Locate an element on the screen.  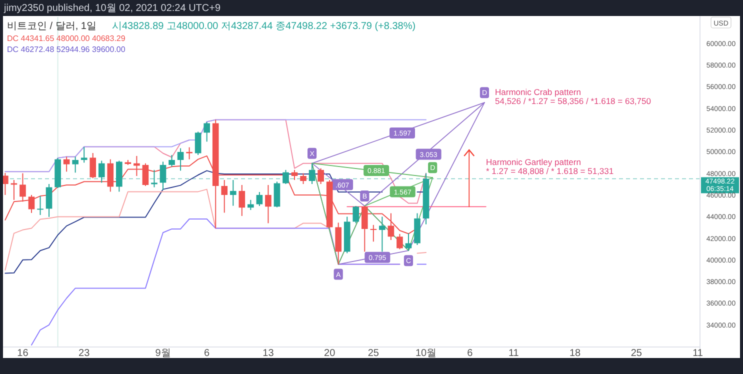
x-tick-label: 13 is located at coordinates (268, 353).